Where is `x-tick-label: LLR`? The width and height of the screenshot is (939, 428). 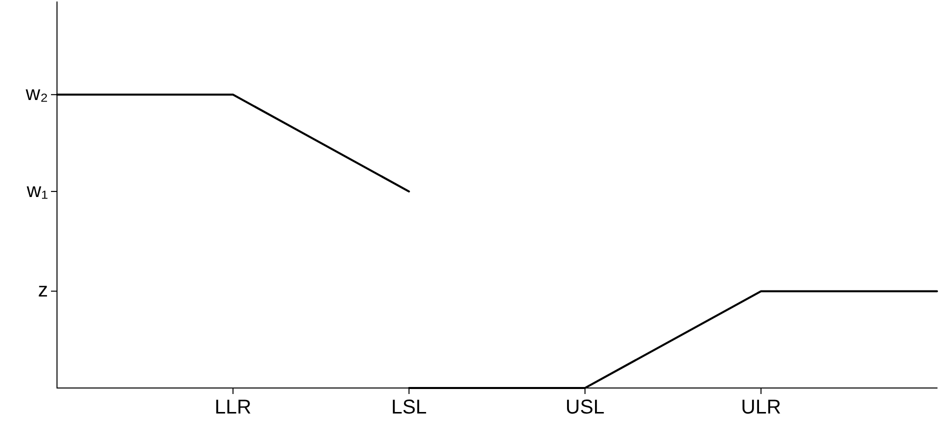 x-tick-label: LLR is located at coordinates (233, 407).